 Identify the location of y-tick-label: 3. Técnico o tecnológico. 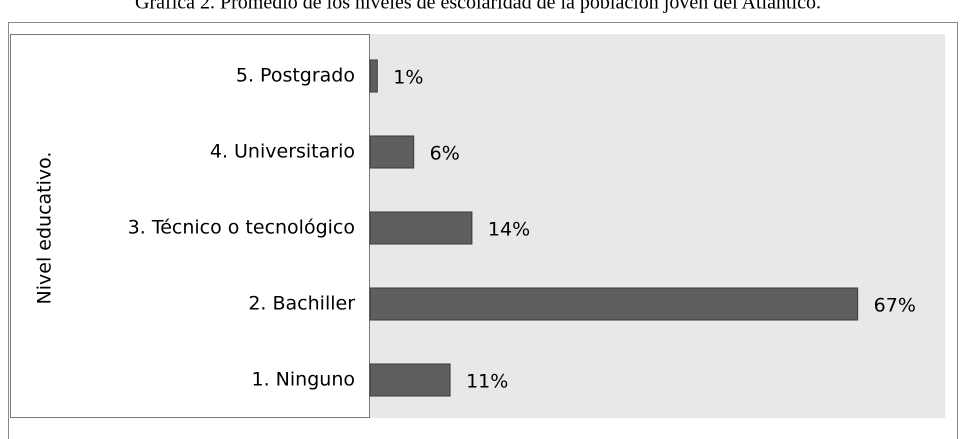
(241, 228).